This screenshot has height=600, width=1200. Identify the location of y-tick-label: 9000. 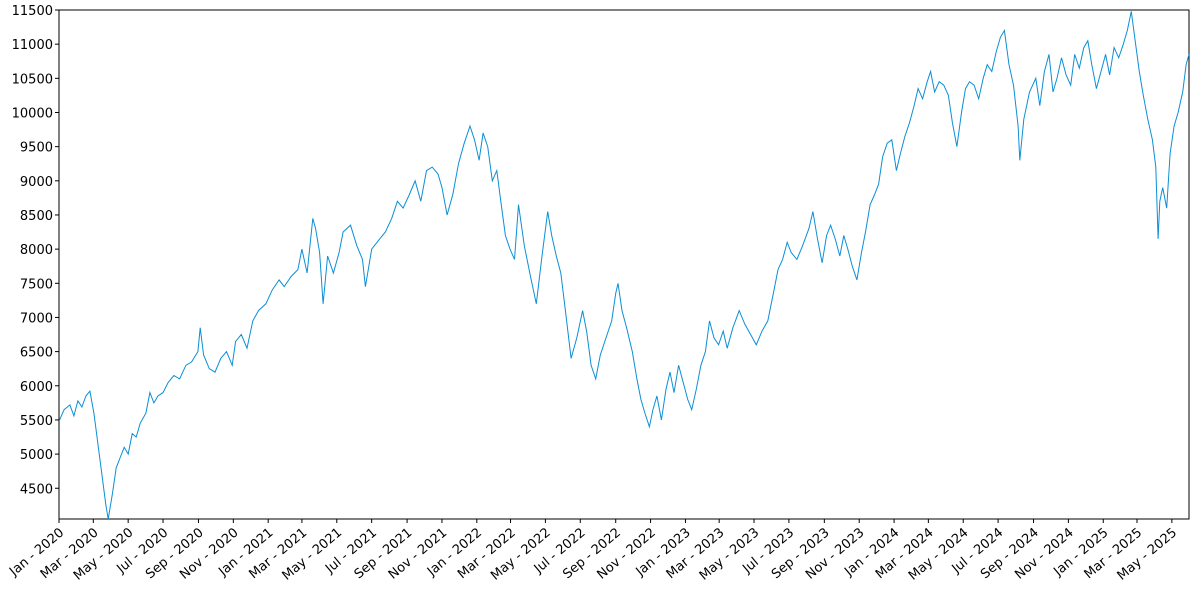
(36, 182).